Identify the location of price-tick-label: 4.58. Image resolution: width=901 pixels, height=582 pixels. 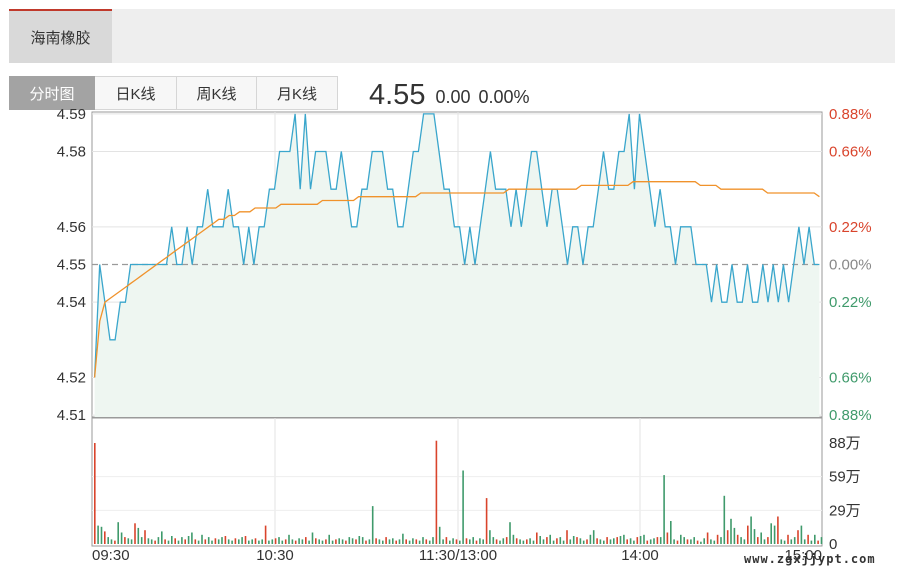
(71, 152).